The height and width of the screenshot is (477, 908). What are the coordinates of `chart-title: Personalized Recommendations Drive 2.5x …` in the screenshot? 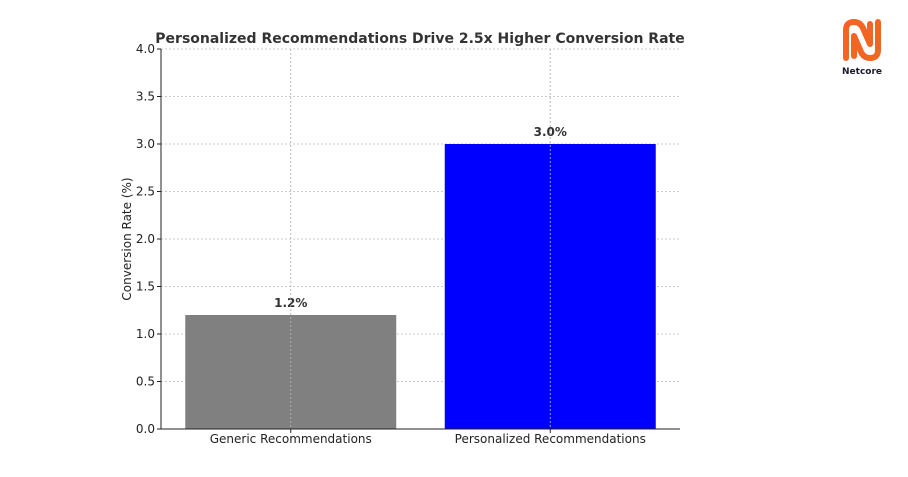 It's located at (419, 39).